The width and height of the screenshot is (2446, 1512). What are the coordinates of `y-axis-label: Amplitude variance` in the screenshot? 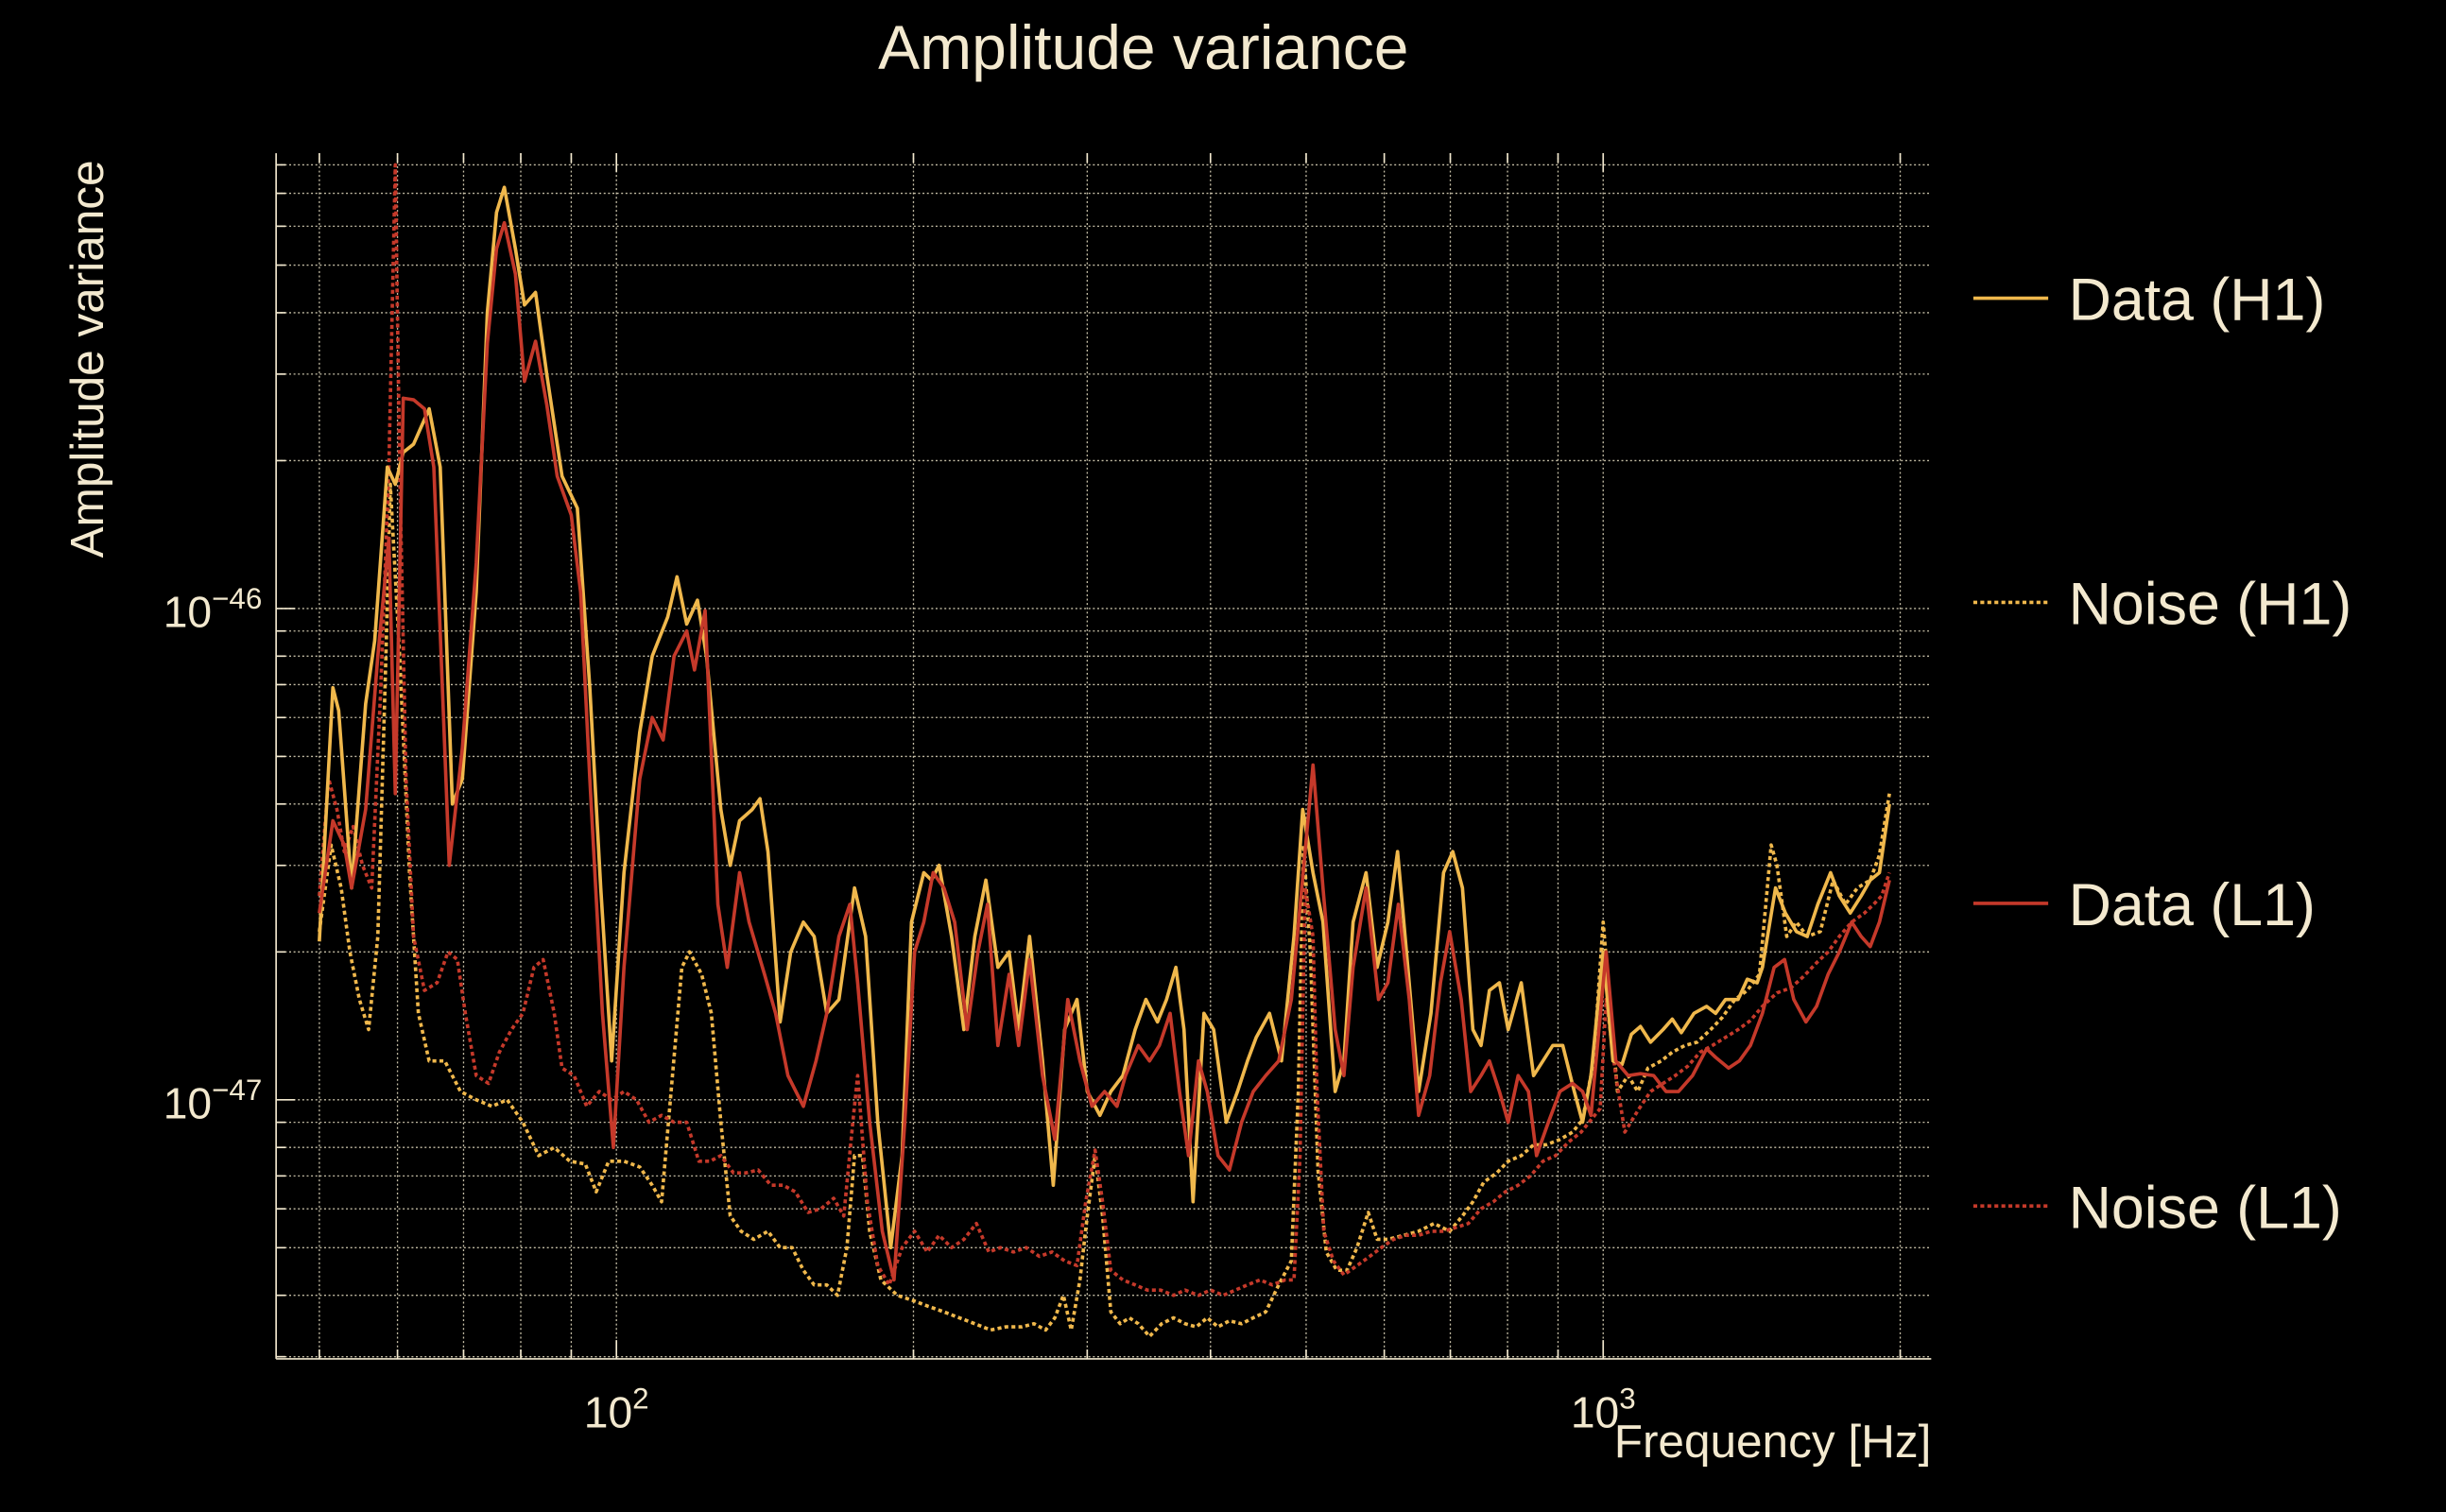 It's located at (87, 359).